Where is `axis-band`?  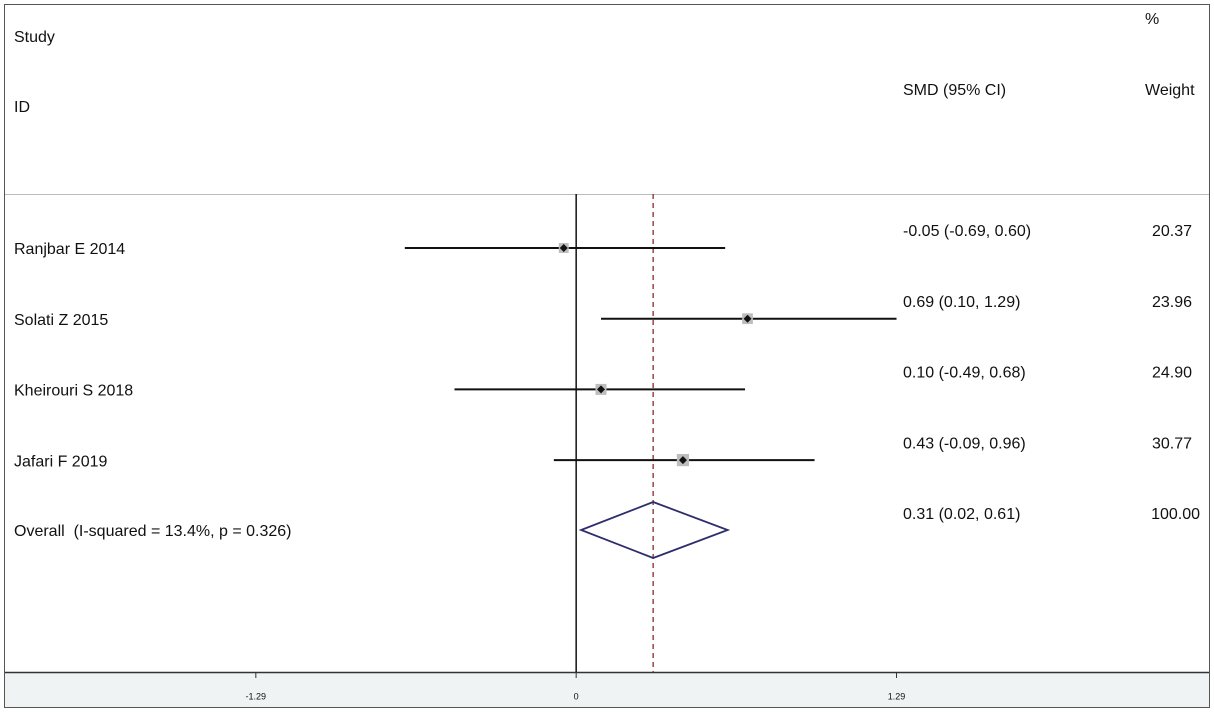 axis-band is located at coordinates (607, 689).